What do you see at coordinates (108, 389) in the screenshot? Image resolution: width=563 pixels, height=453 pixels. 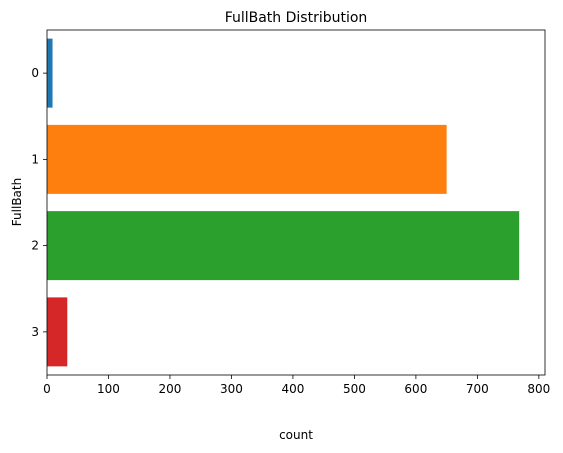 I see `x-tick-label: 100` at bounding box center [108, 389].